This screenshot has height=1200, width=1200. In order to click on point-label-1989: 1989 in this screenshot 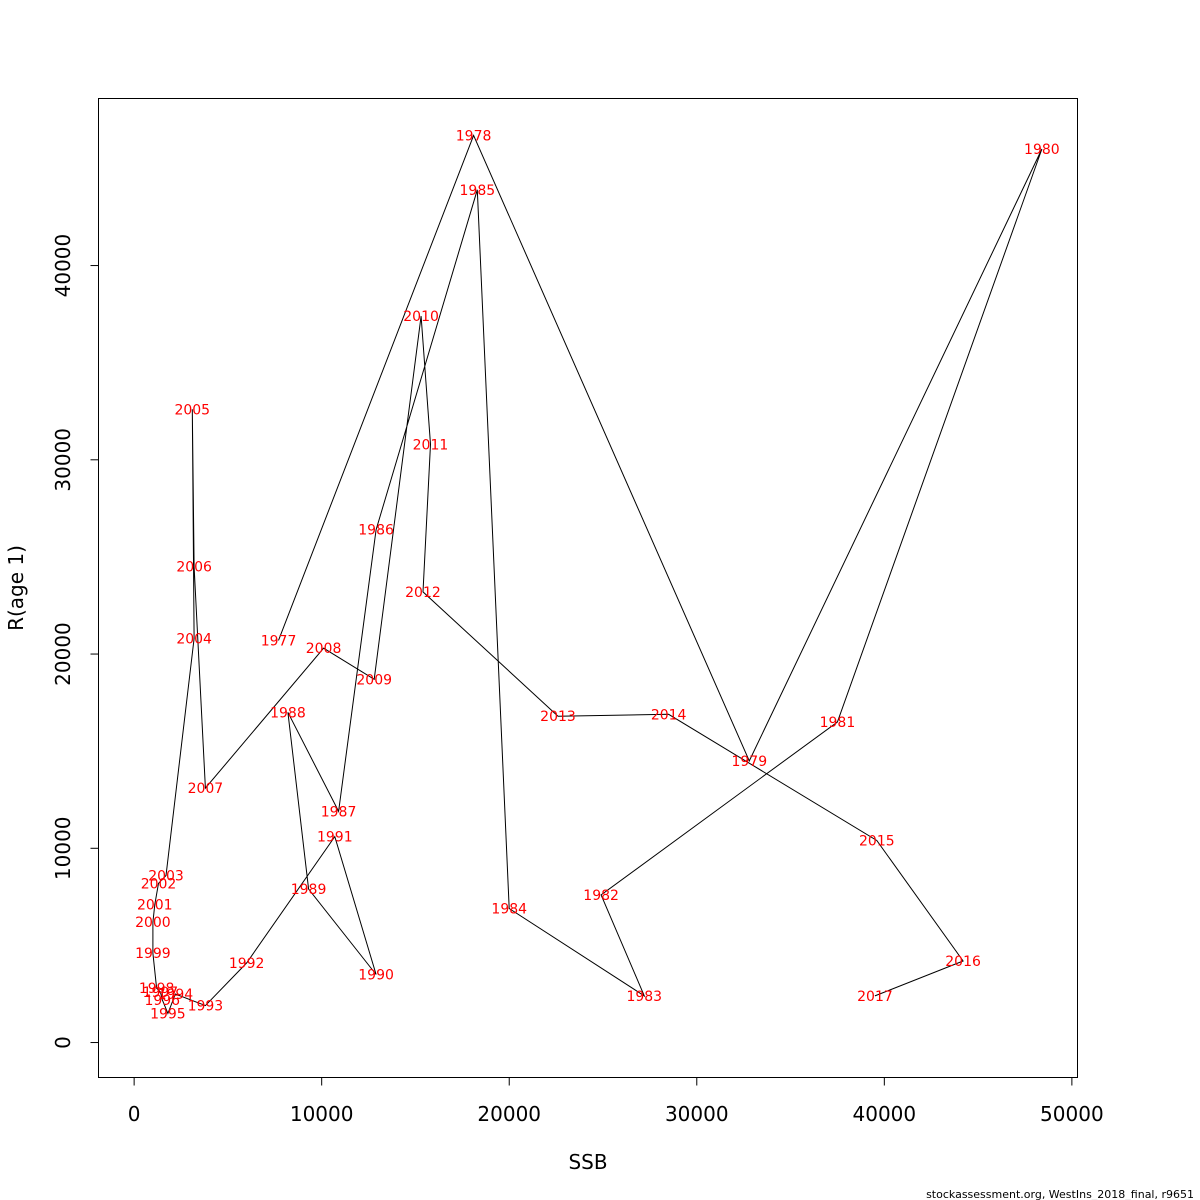, I will do `click(309, 890)`.